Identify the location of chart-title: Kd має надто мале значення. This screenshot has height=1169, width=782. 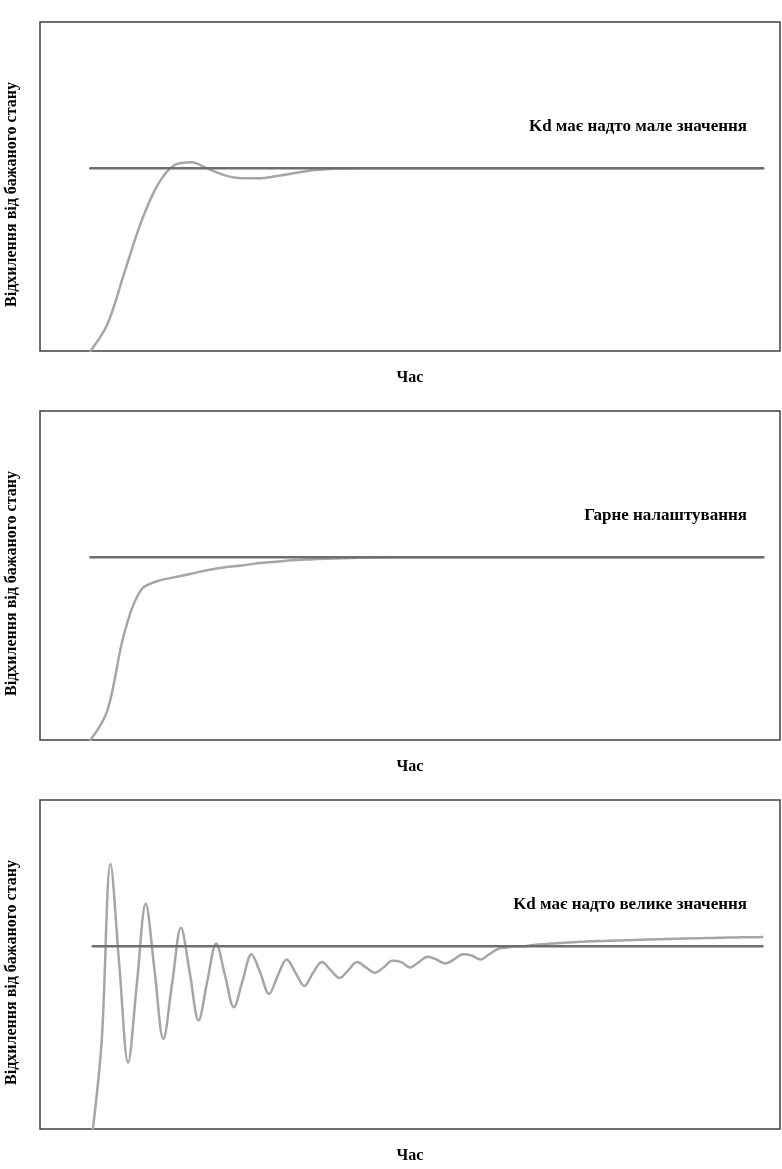
(638, 125).